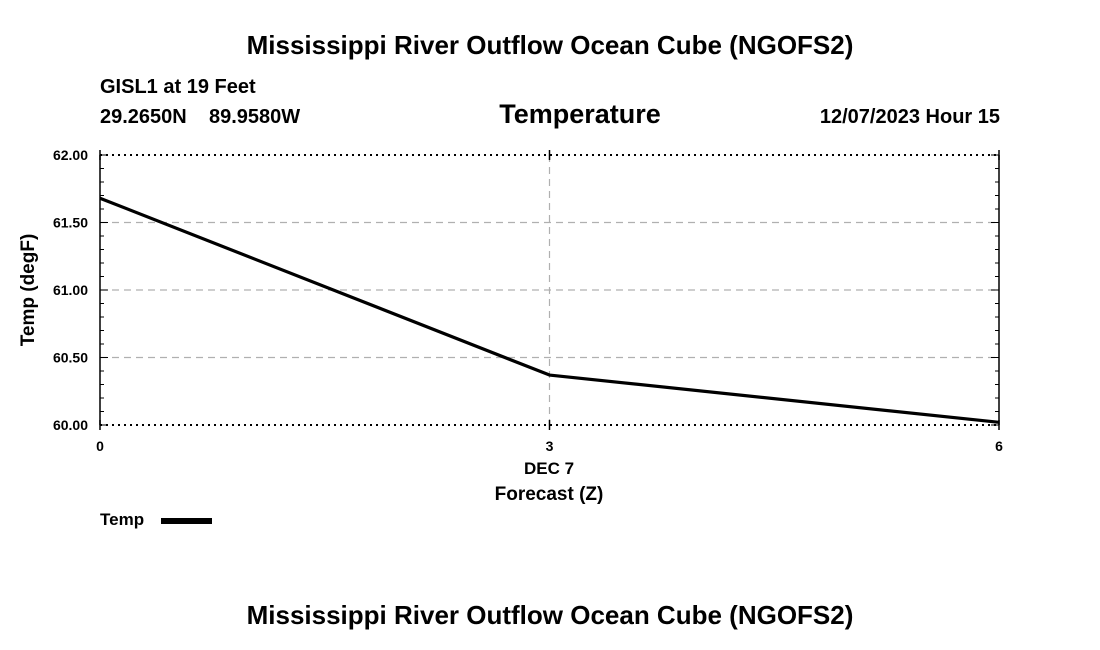 The height and width of the screenshot is (650, 1100). Describe the element at coordinates (255, 117) in the screenshot. I see `station-longitude: 89.9580W` at that location.